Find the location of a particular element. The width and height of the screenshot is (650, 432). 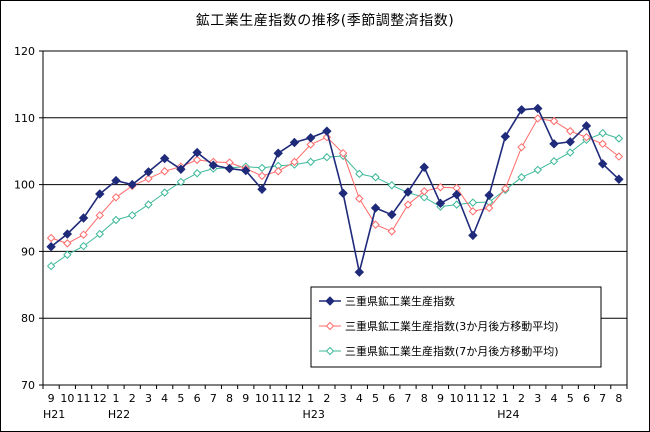

y-tick-label: 120 is located at coordinates (24, 51).